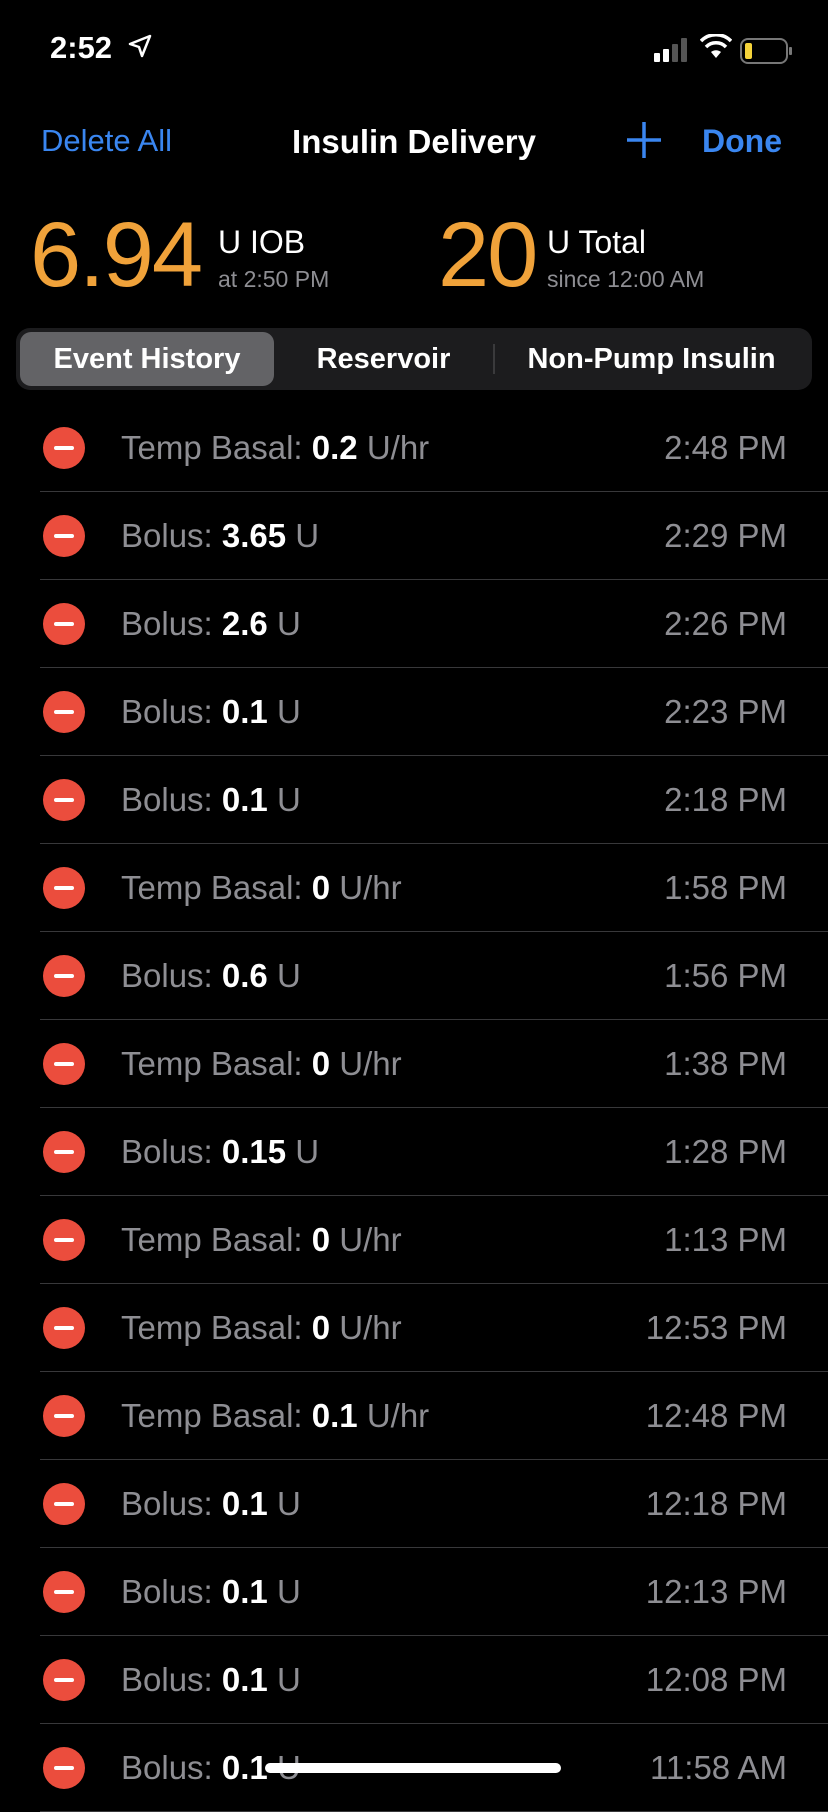 The width and height of the screenshot is (828, 1812). Describe the element at coordinates (716, 1415) in the screenshot. I see `event-time: 12:48 PM` at that location.